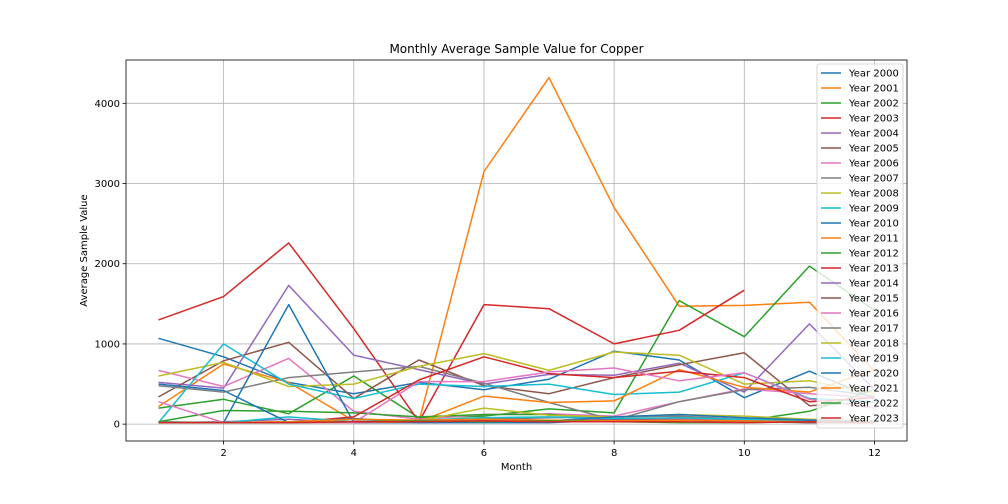 The height and width of the screenshot is (504, 1008). I want to click on y-tick-label: 2000, so click(107, 264).